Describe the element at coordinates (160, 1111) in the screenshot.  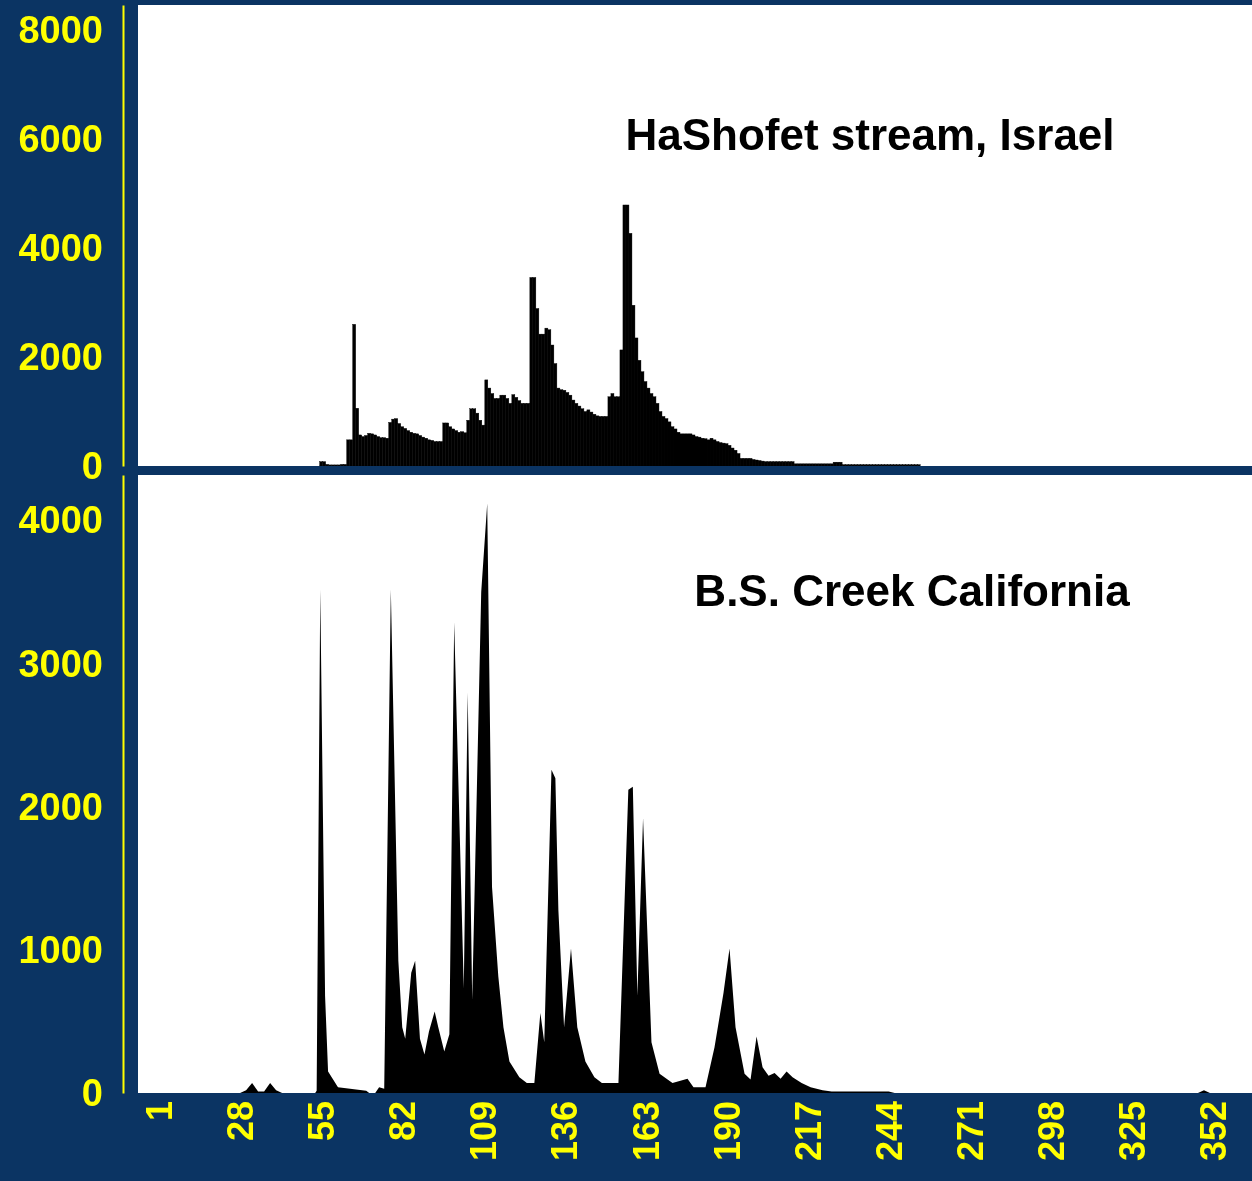
I see `x-tick-label: 1` at that location.